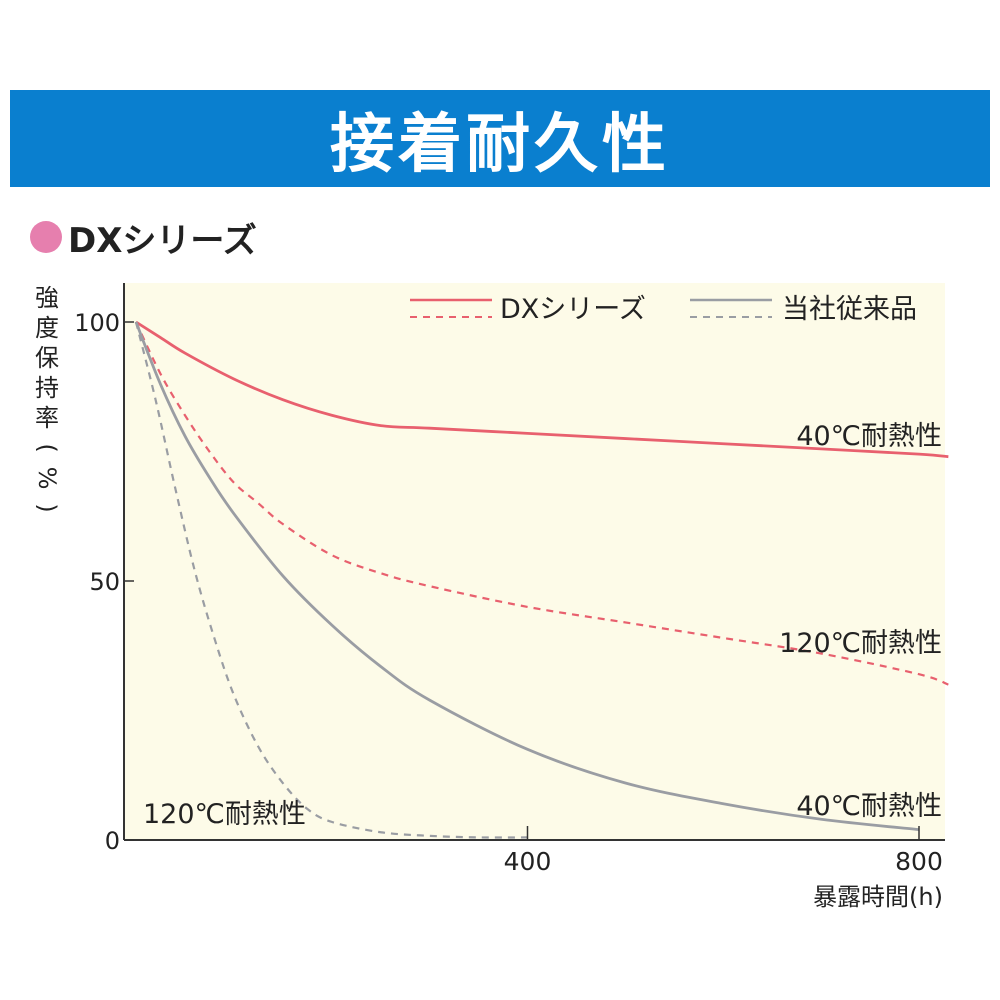  I want to click on y-axis-label-char: 率, so click(47, 418).